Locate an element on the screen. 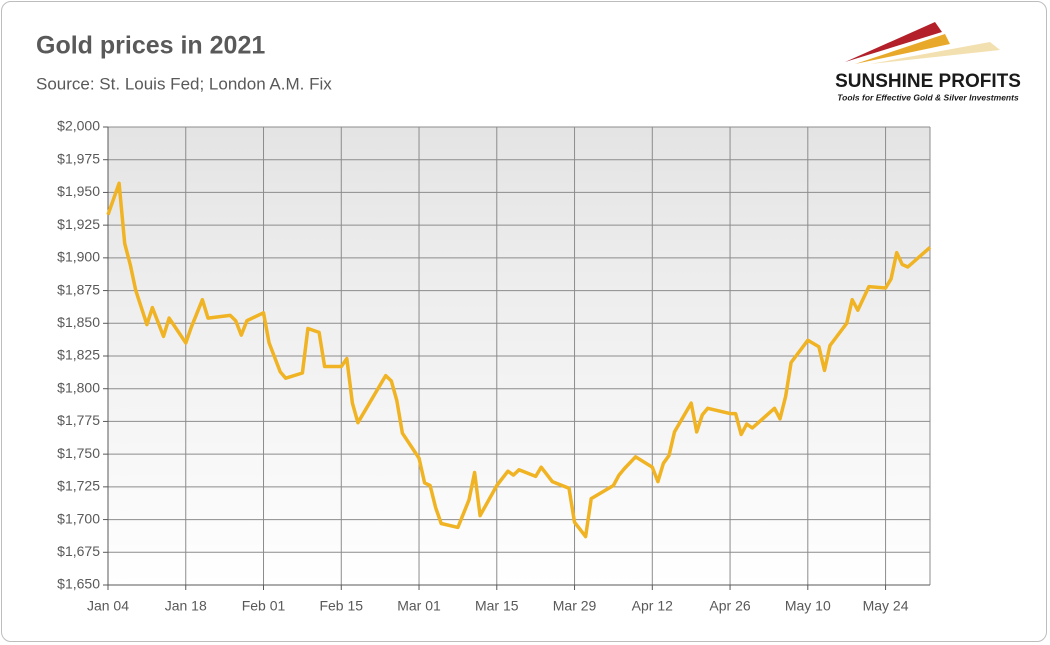 Image resolution: width=1050 pixels, height=645 pixels. y-tick-label: $1,850 is located at coordinates (78, 322).